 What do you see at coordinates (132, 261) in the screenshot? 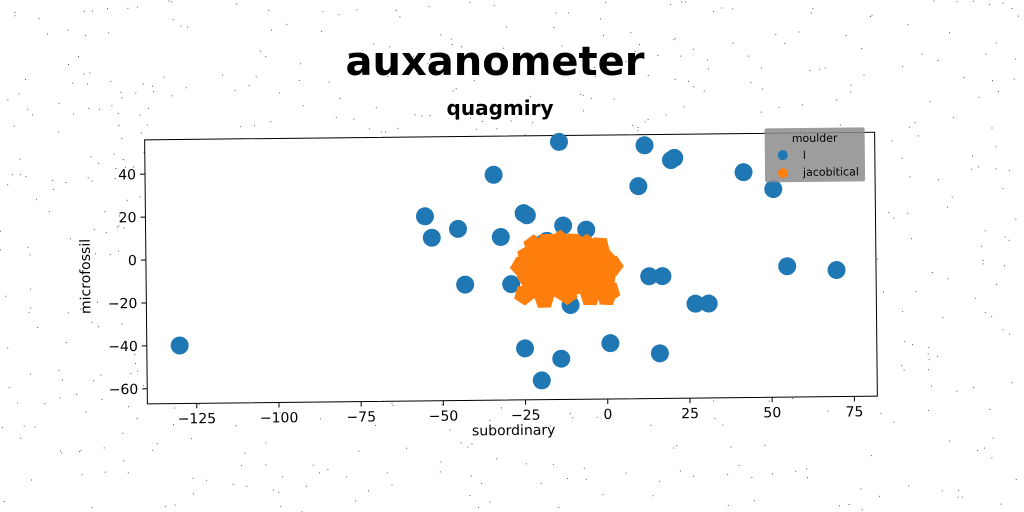
I see `y-tick-label: 0` at bounding box center [132, 261].